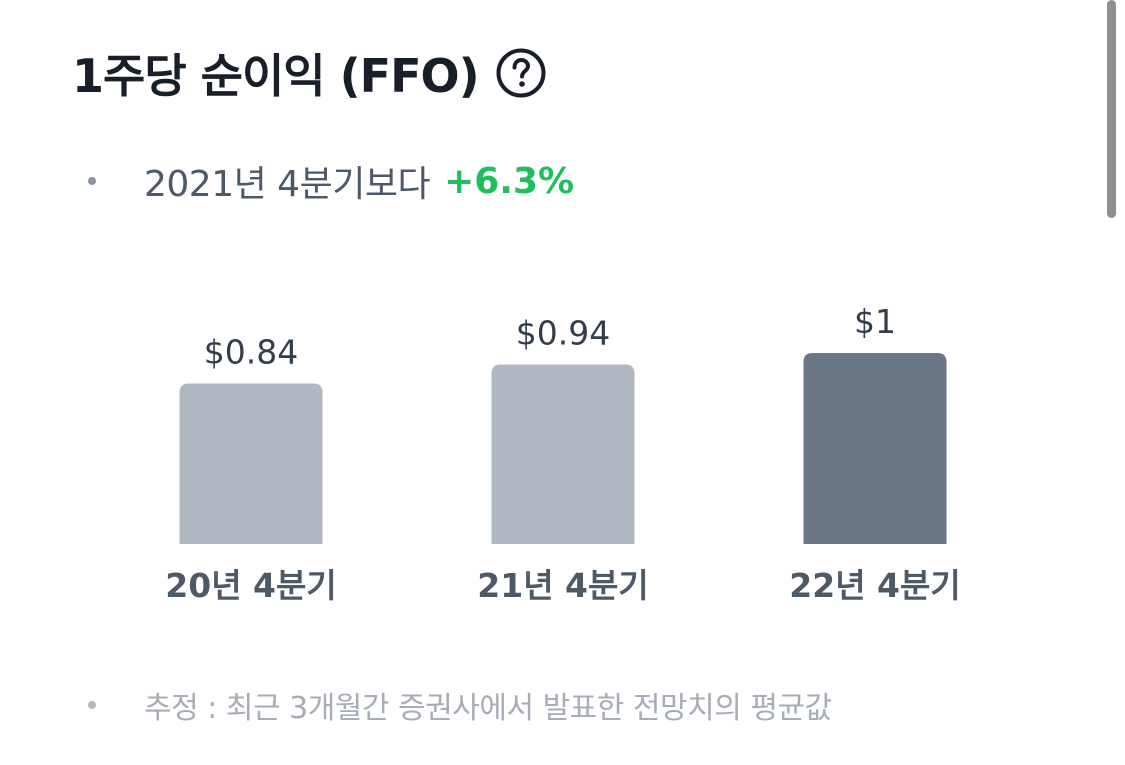 The width and height of the screenshot is (1125, 765). What do you see at coordinates (875, 321) in the screenshot?
I see `bar-value-label: $1` at bounding box center [875, 321].